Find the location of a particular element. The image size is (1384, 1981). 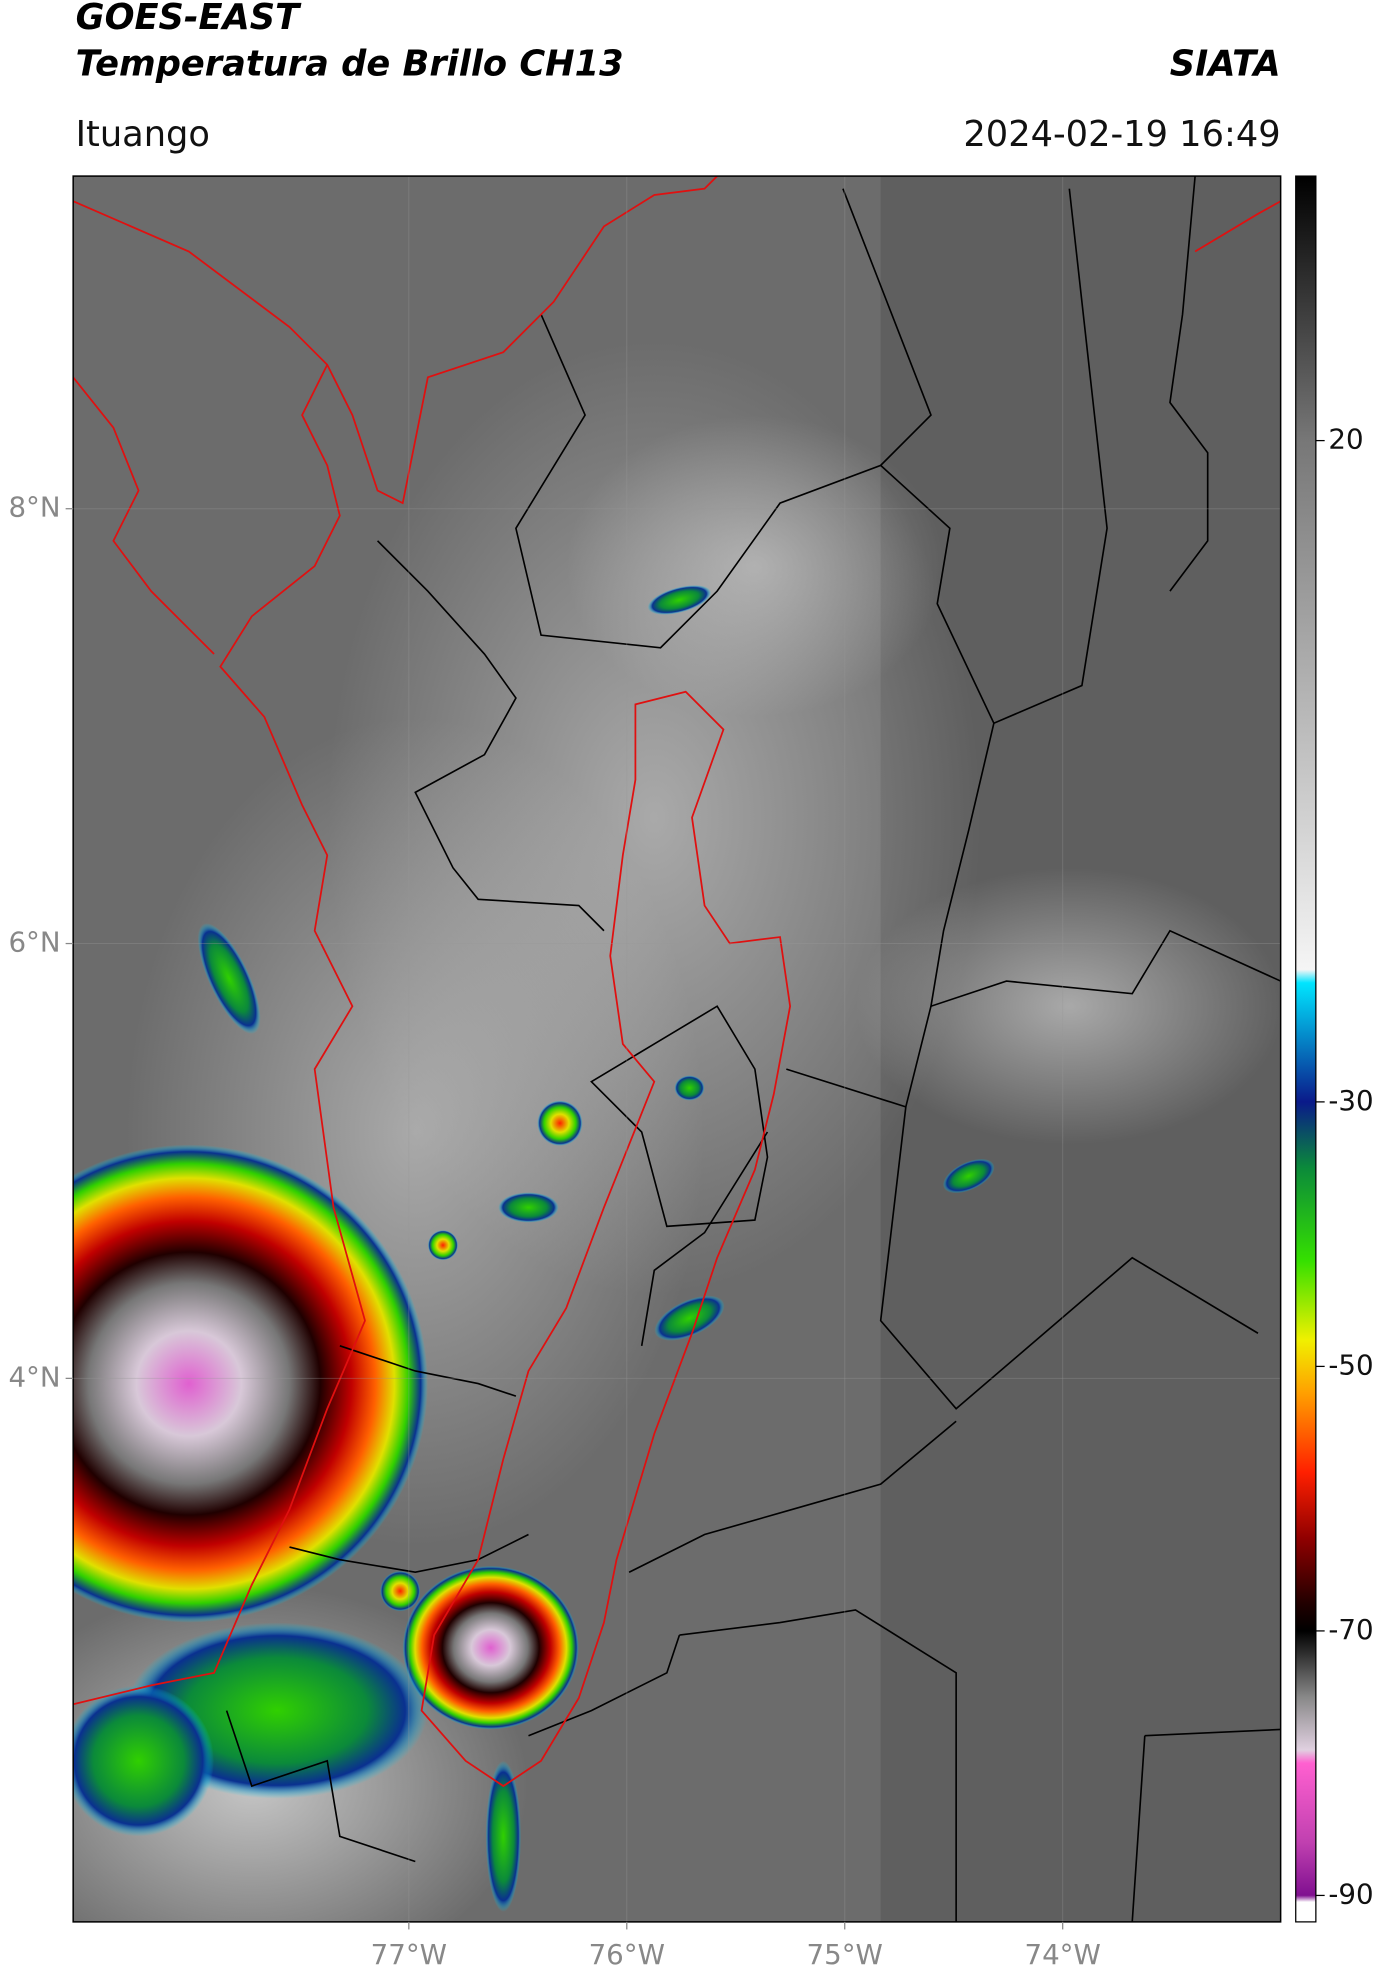

x-tick-label: 75°W is located at coordinates (845, 1954).